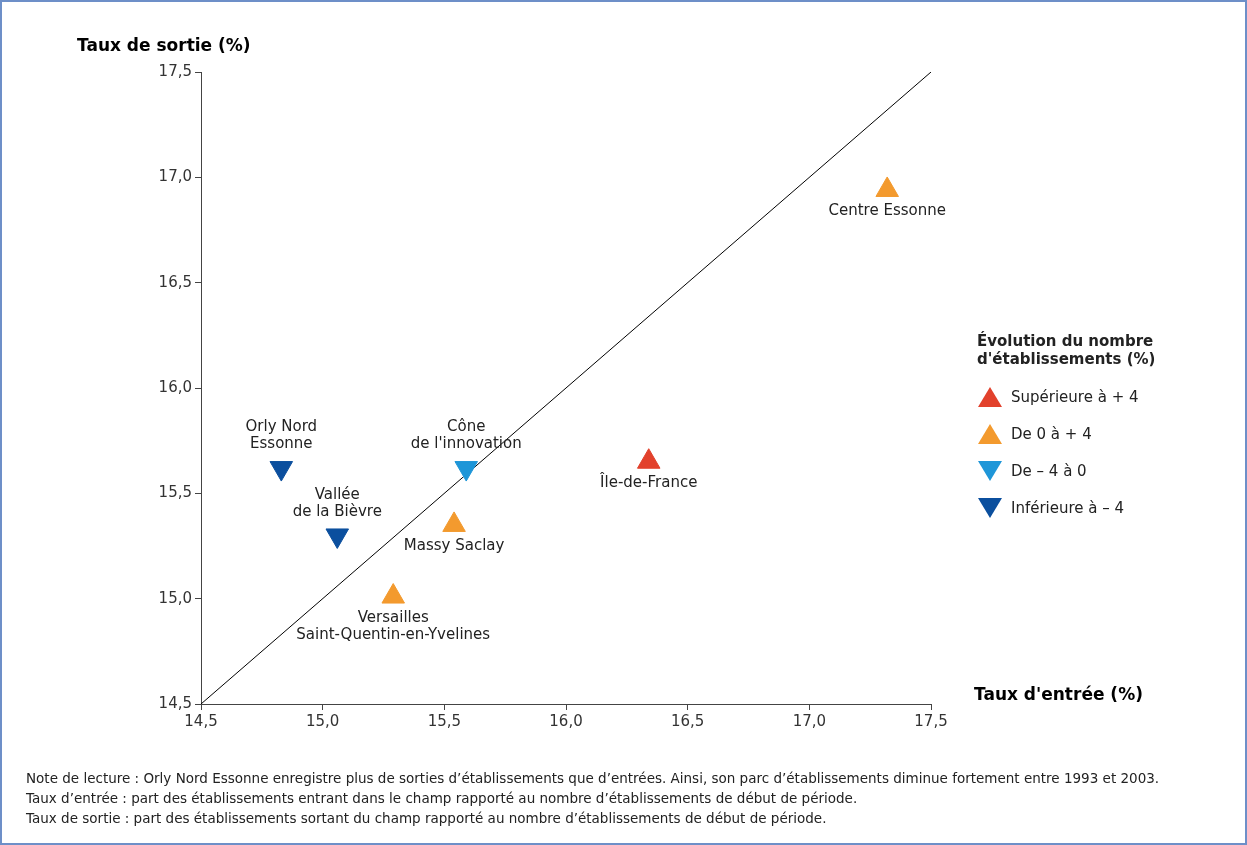  What do you see at coordinates (1075, 396) in the screenshot?
I see `legend-label: Supérieure à + 4` at bounding box center [1075, 396].